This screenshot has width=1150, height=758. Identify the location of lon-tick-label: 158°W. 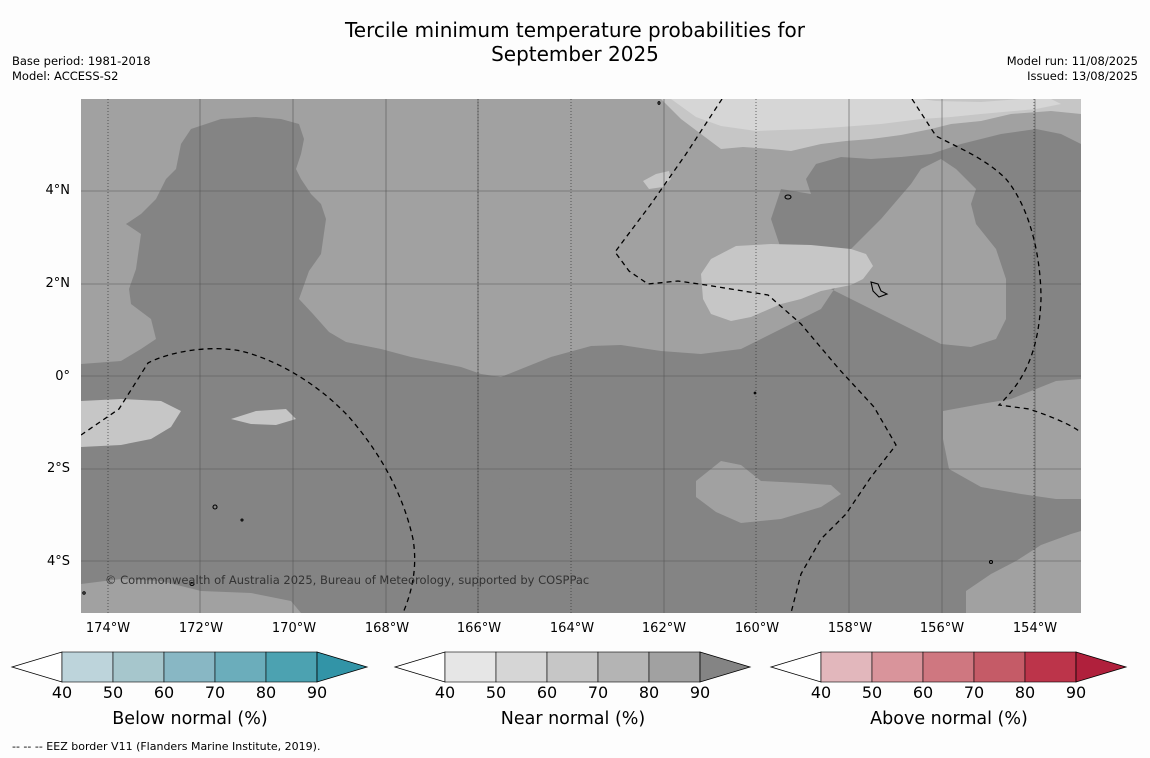
(850, 628).